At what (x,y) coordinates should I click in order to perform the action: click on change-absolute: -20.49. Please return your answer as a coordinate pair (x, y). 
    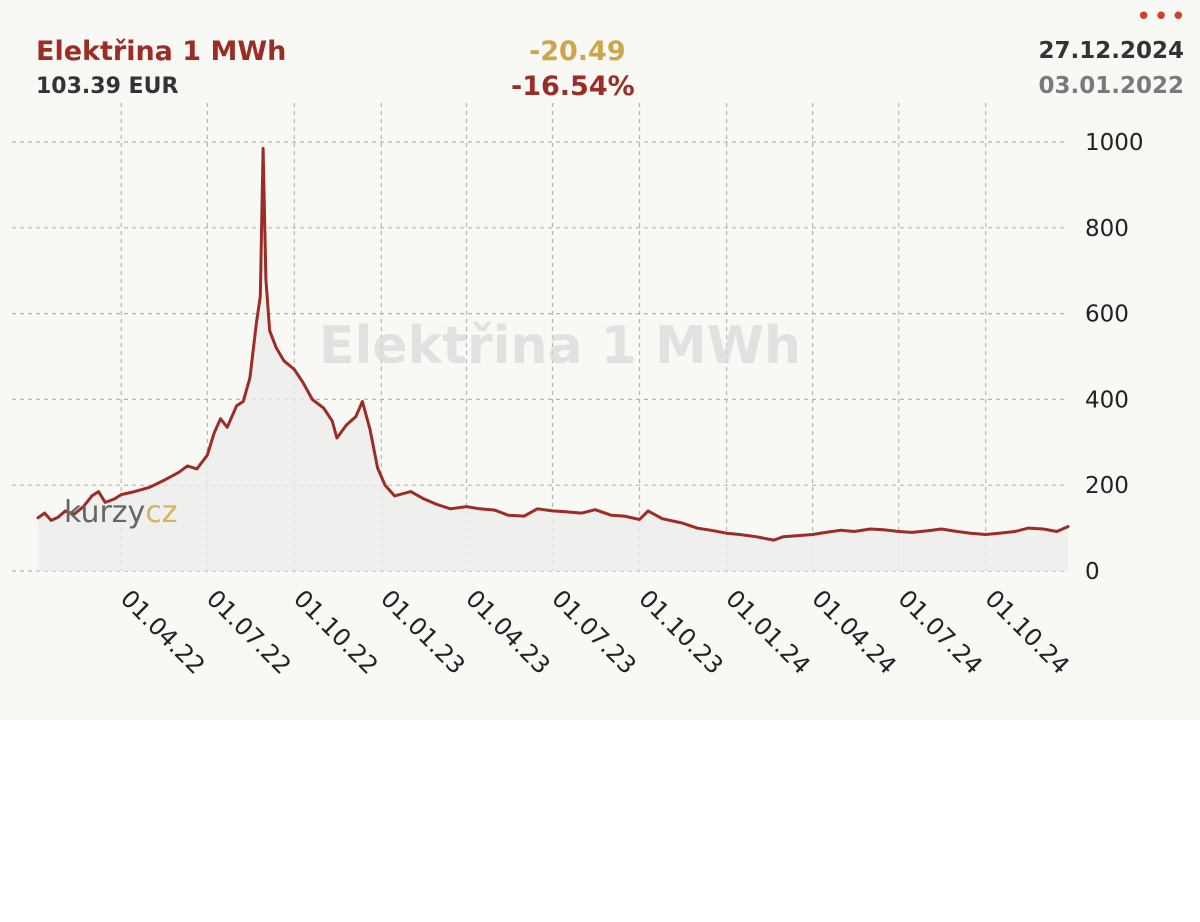
    Looking at the image, I should click on (577, 51).